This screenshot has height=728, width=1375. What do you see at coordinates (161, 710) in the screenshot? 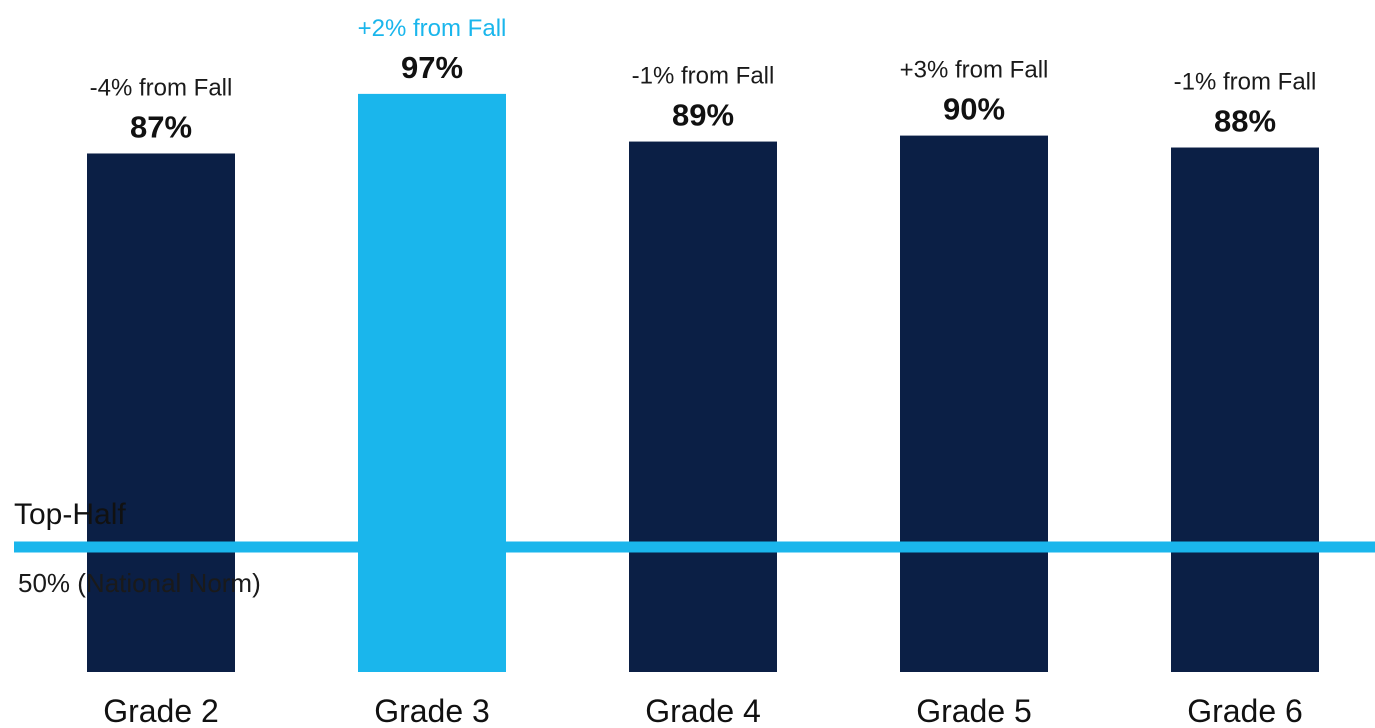
I see `category-label: Grade 2` at bounding box center [161, 710].